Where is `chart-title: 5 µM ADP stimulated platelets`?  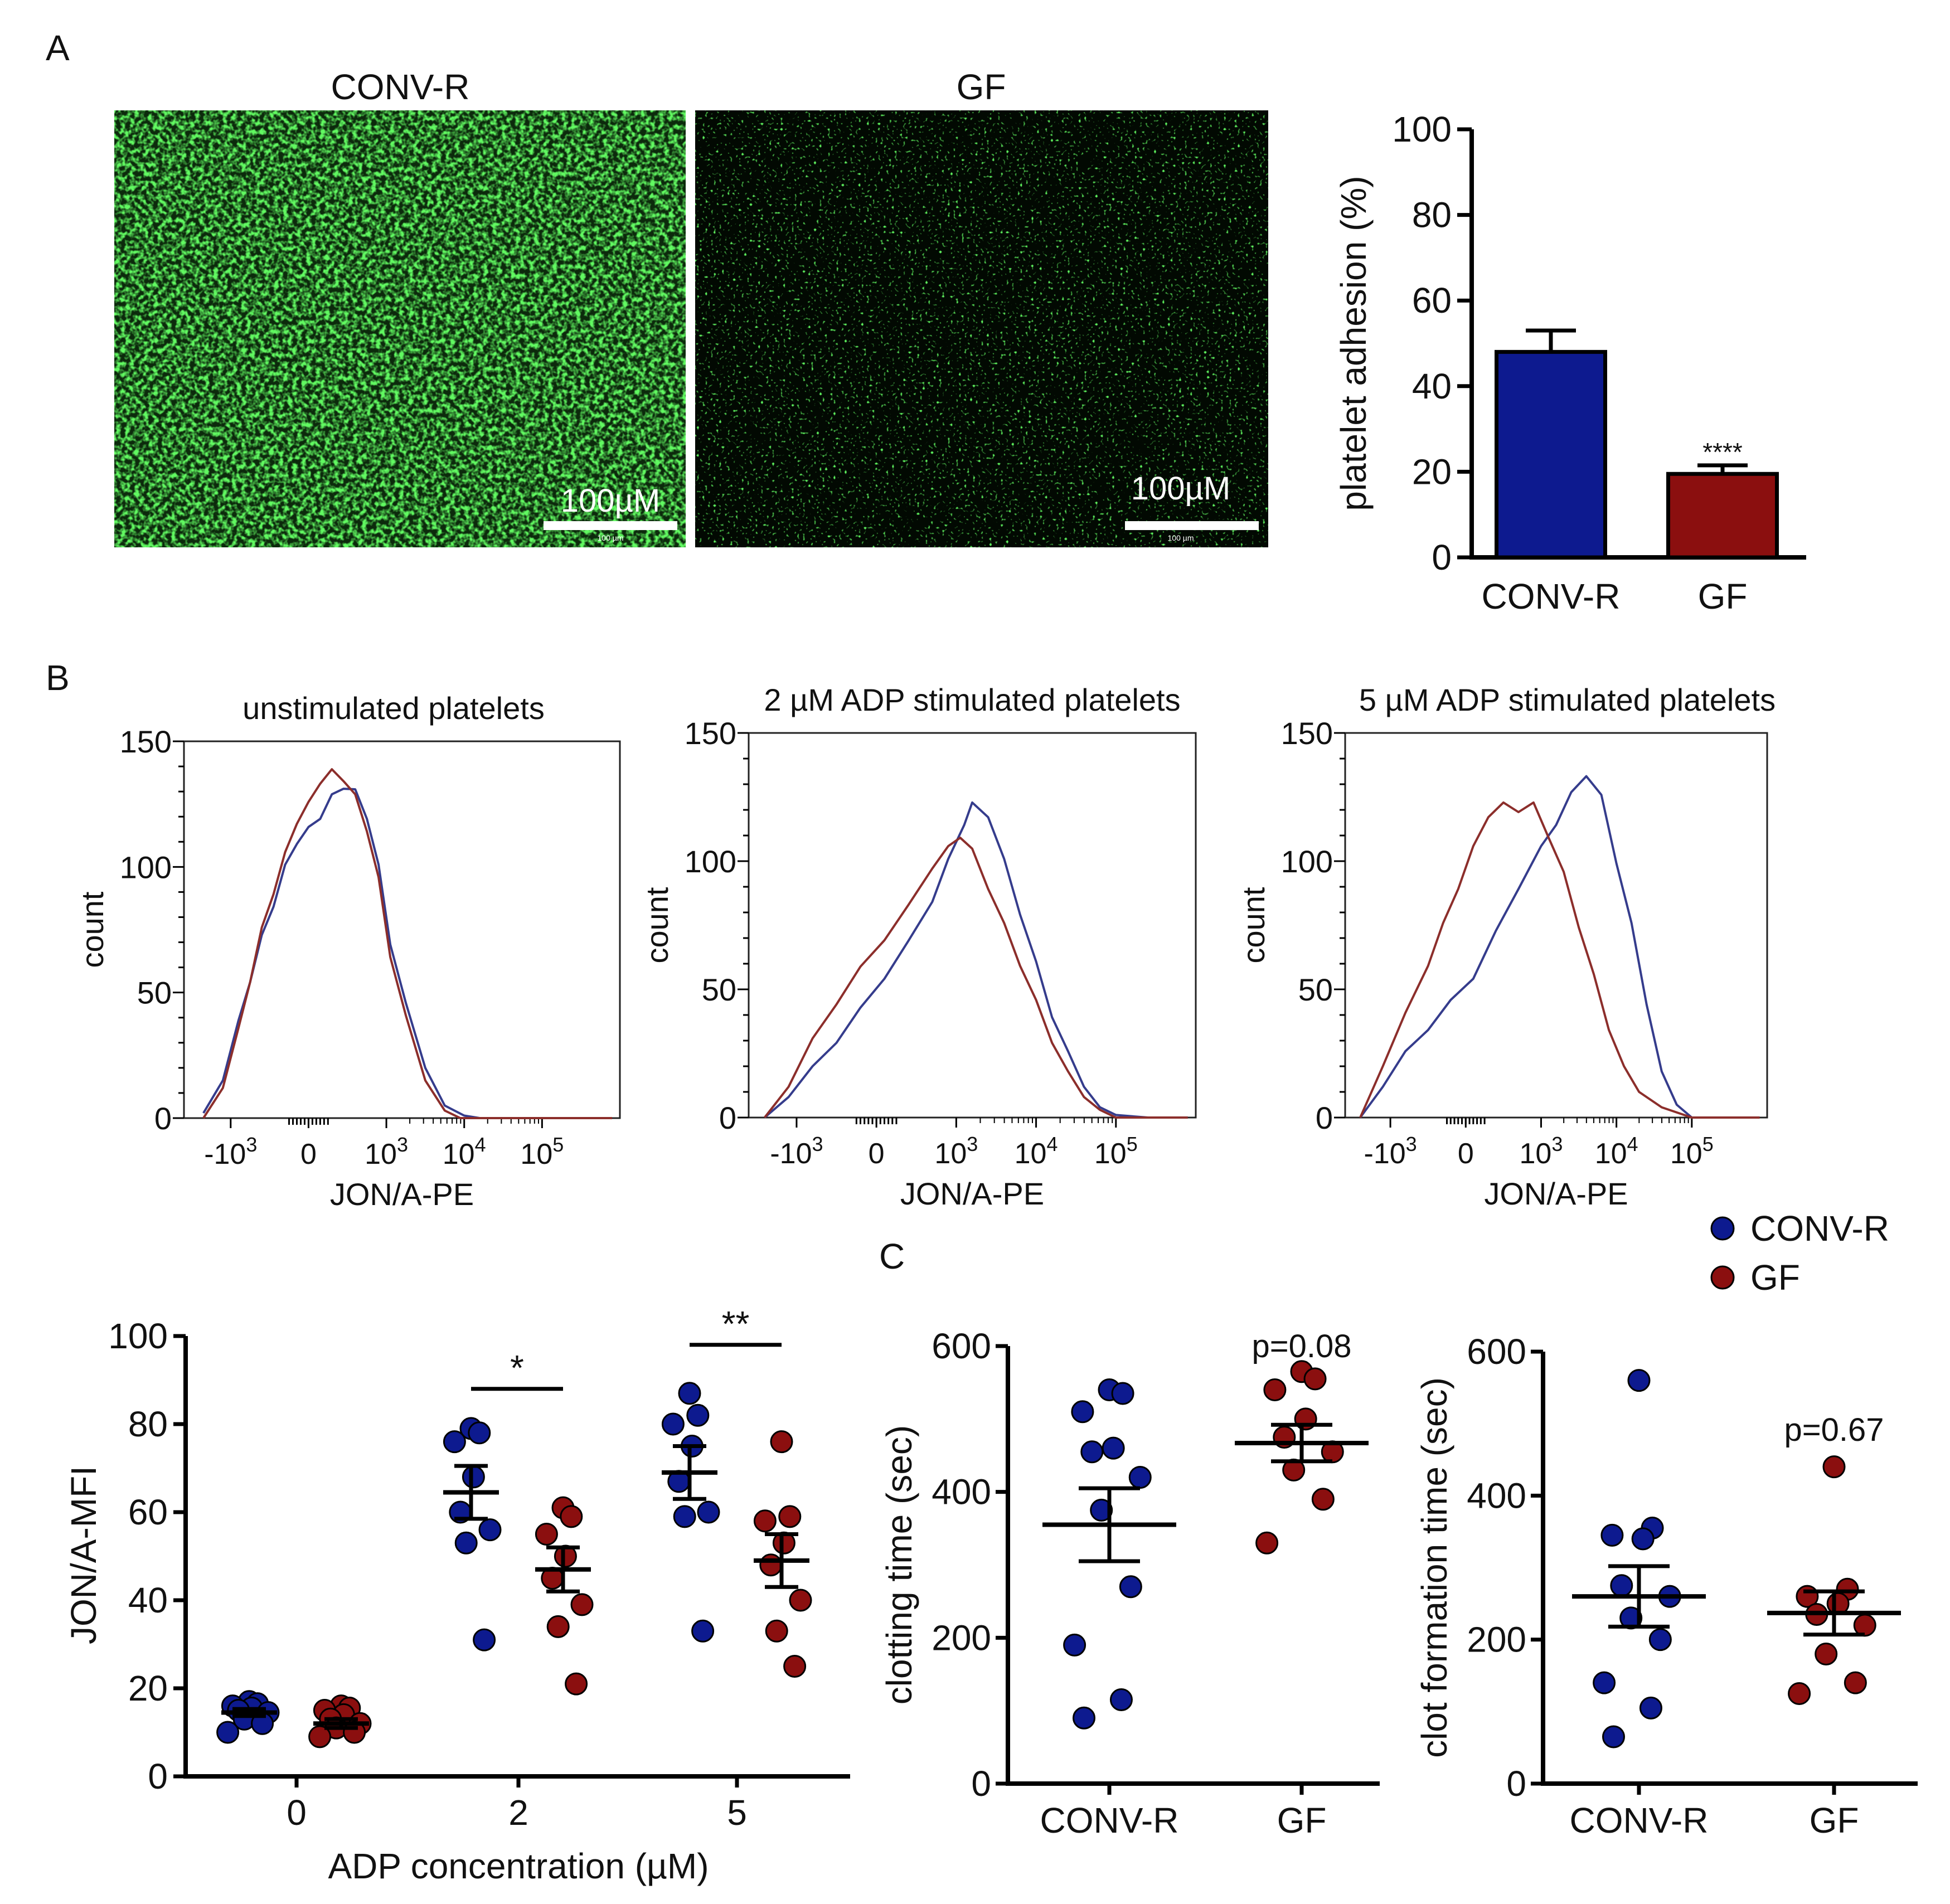 chart-title: 5 µM ADP stimulated platelets is located at coordinates (1567, 699).